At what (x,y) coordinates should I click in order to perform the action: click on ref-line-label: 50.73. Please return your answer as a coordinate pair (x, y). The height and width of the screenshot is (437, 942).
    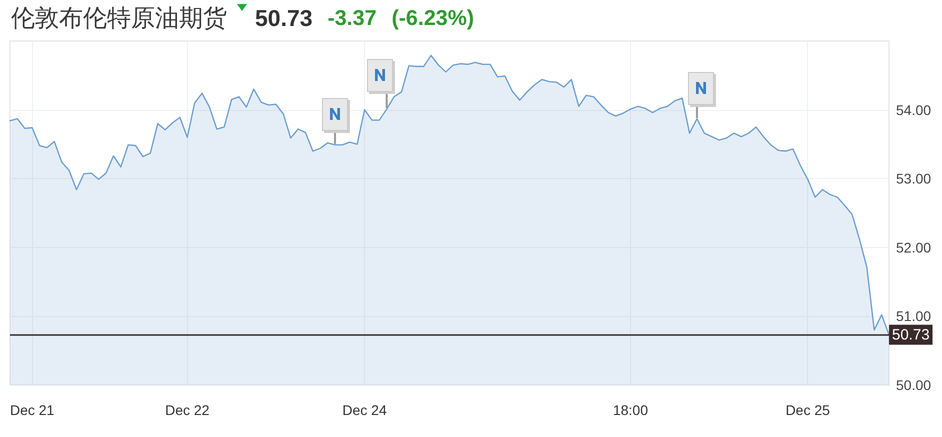
    Looking at the image, I should click on (911, 335).